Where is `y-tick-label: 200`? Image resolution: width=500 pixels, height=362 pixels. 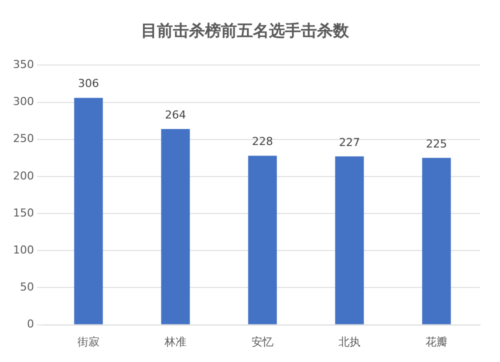
y-tick-label: 200 is located at coordinates (23, 175).